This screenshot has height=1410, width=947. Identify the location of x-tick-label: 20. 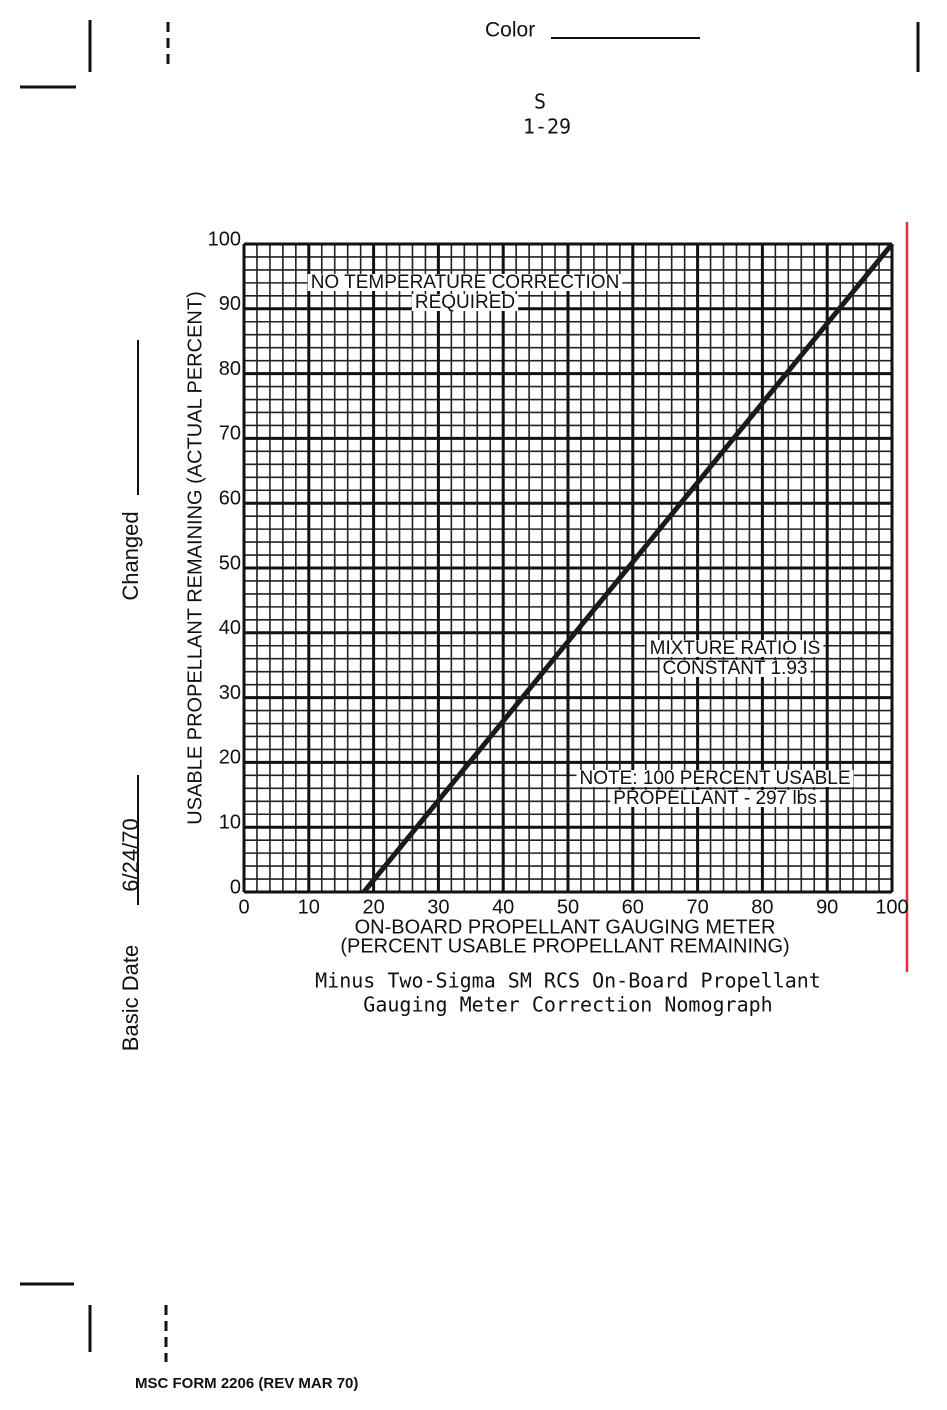
(373, 907).